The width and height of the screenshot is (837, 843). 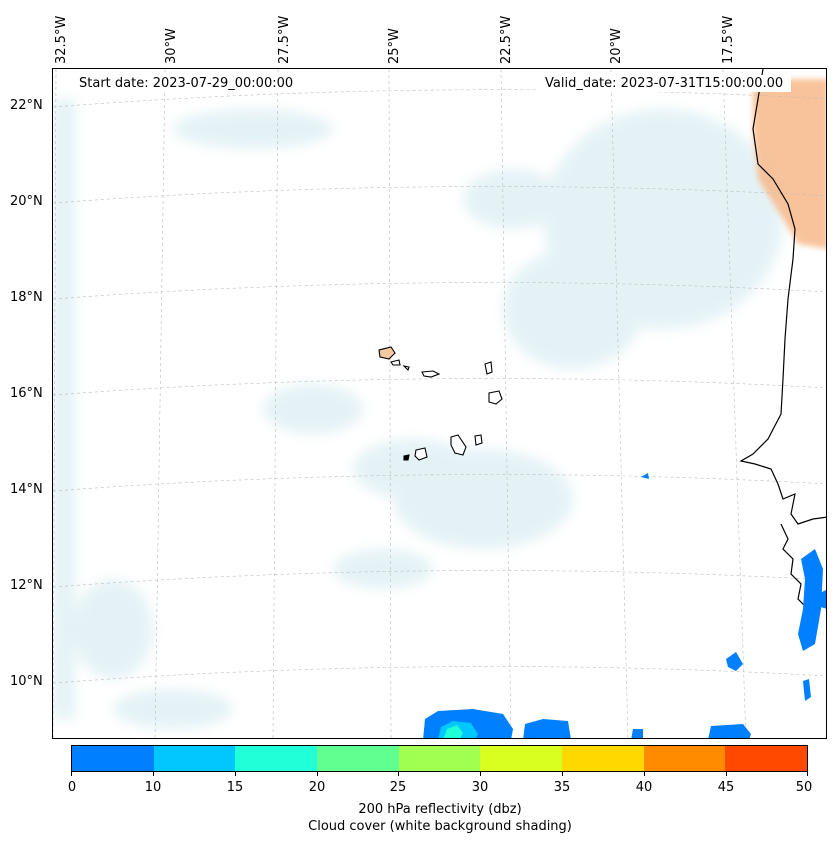 I want to click on cape-verde-islands, so click(x=440, y=403).